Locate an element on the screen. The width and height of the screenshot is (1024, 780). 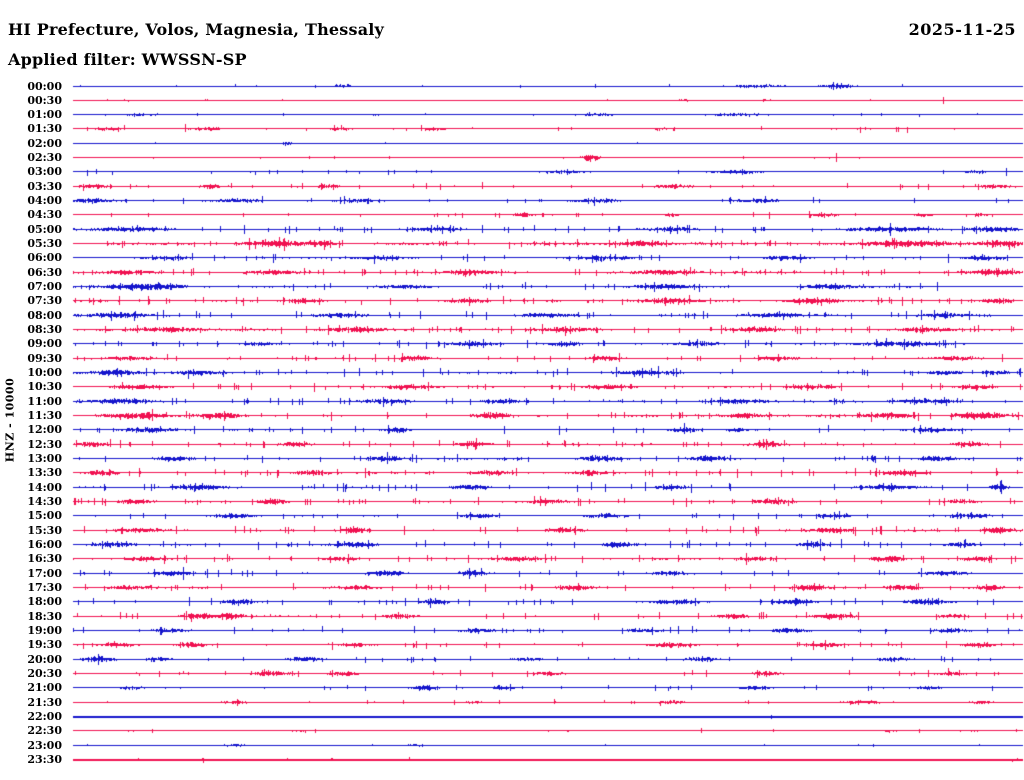
time-label: 13:30 is located at coordinates (44, 473).